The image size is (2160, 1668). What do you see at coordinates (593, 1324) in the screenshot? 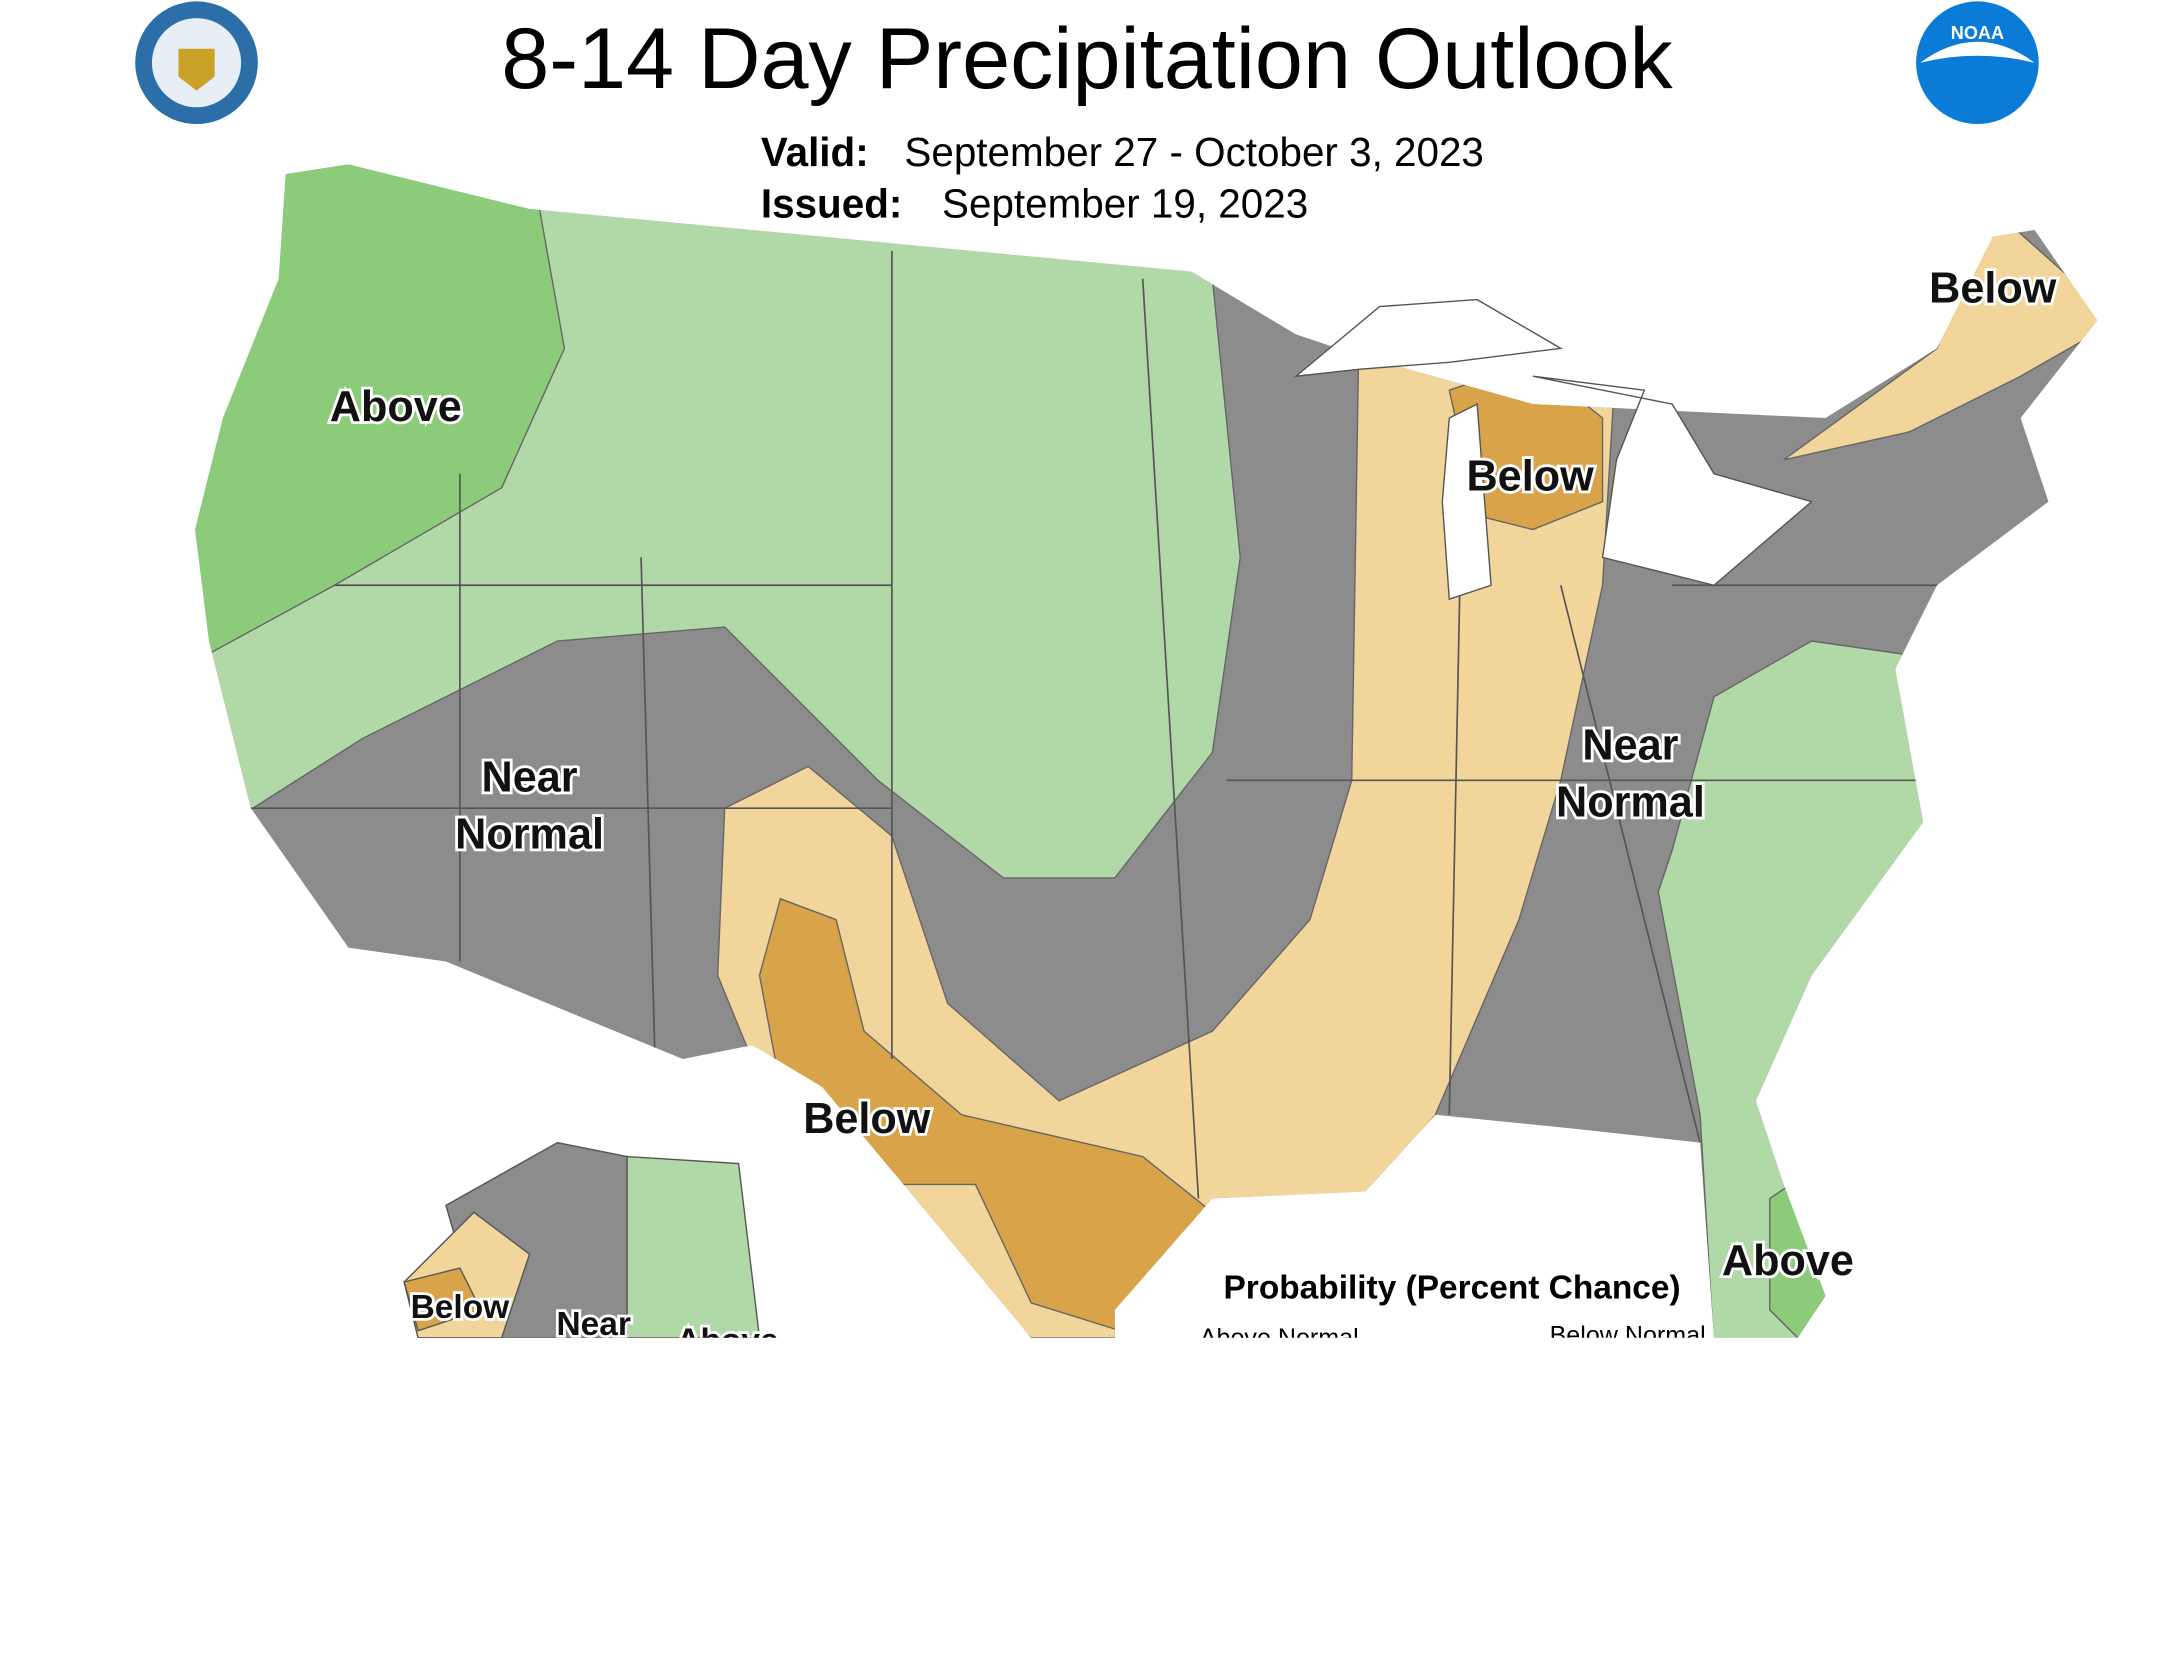
I see `alaska-label: Near` at bounding box center [593, 1324].